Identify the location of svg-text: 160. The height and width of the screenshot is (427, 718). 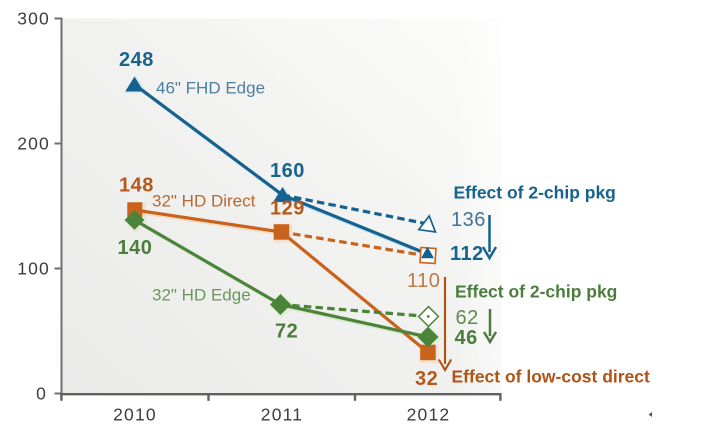
(287, 171).